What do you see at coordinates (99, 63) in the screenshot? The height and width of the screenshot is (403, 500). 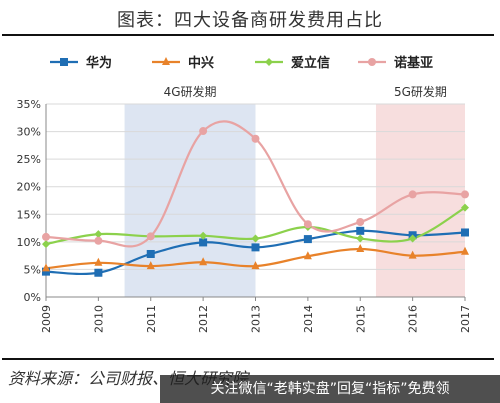 I see `legend-label: 华为` at bounding box center [99, 63].